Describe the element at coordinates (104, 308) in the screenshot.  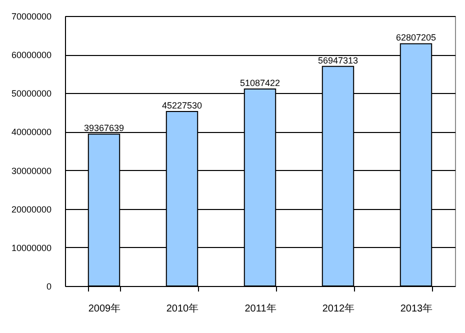
I see `x-tick-label: 2009年` at that location.